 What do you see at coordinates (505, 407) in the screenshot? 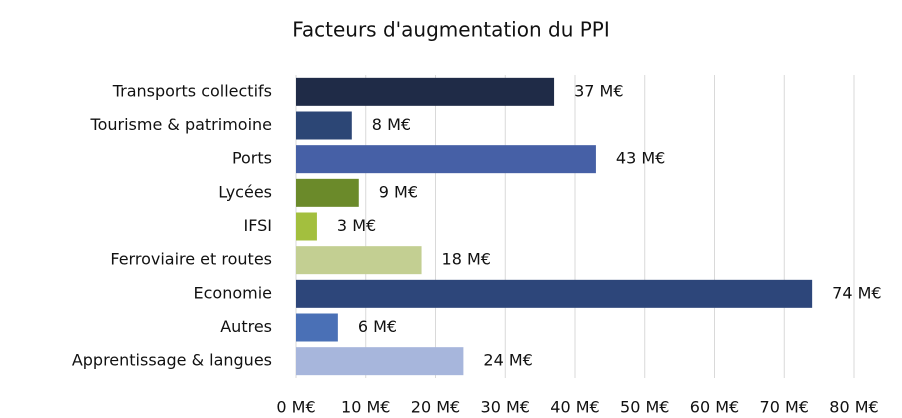
I see `x-tick-label: 30 M€` at bounding box center [505, 407].